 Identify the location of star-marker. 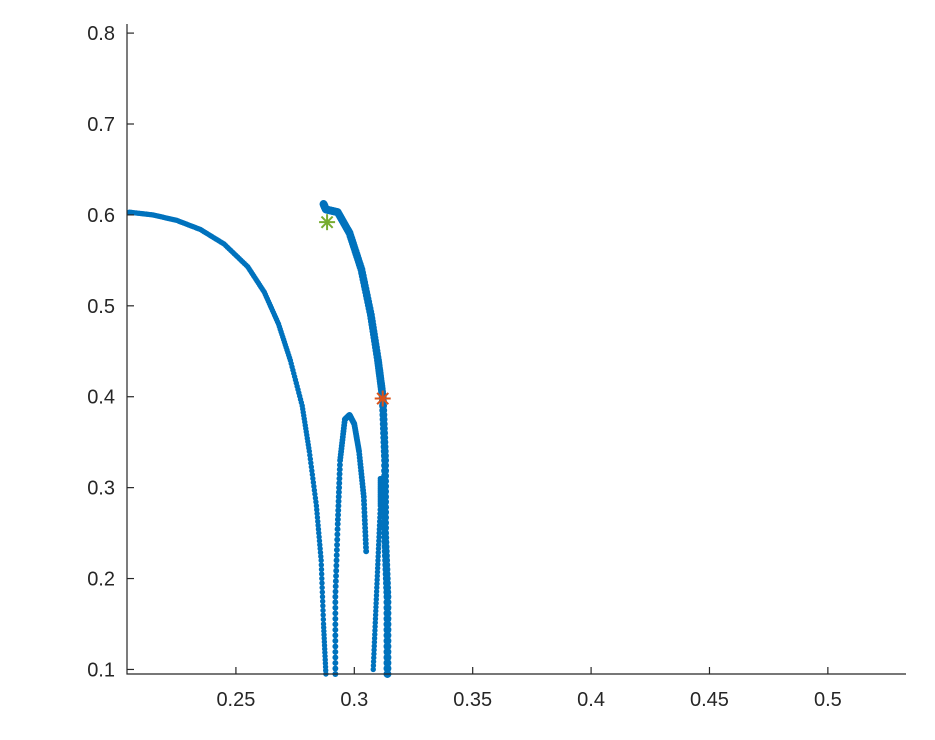
(327, 222).